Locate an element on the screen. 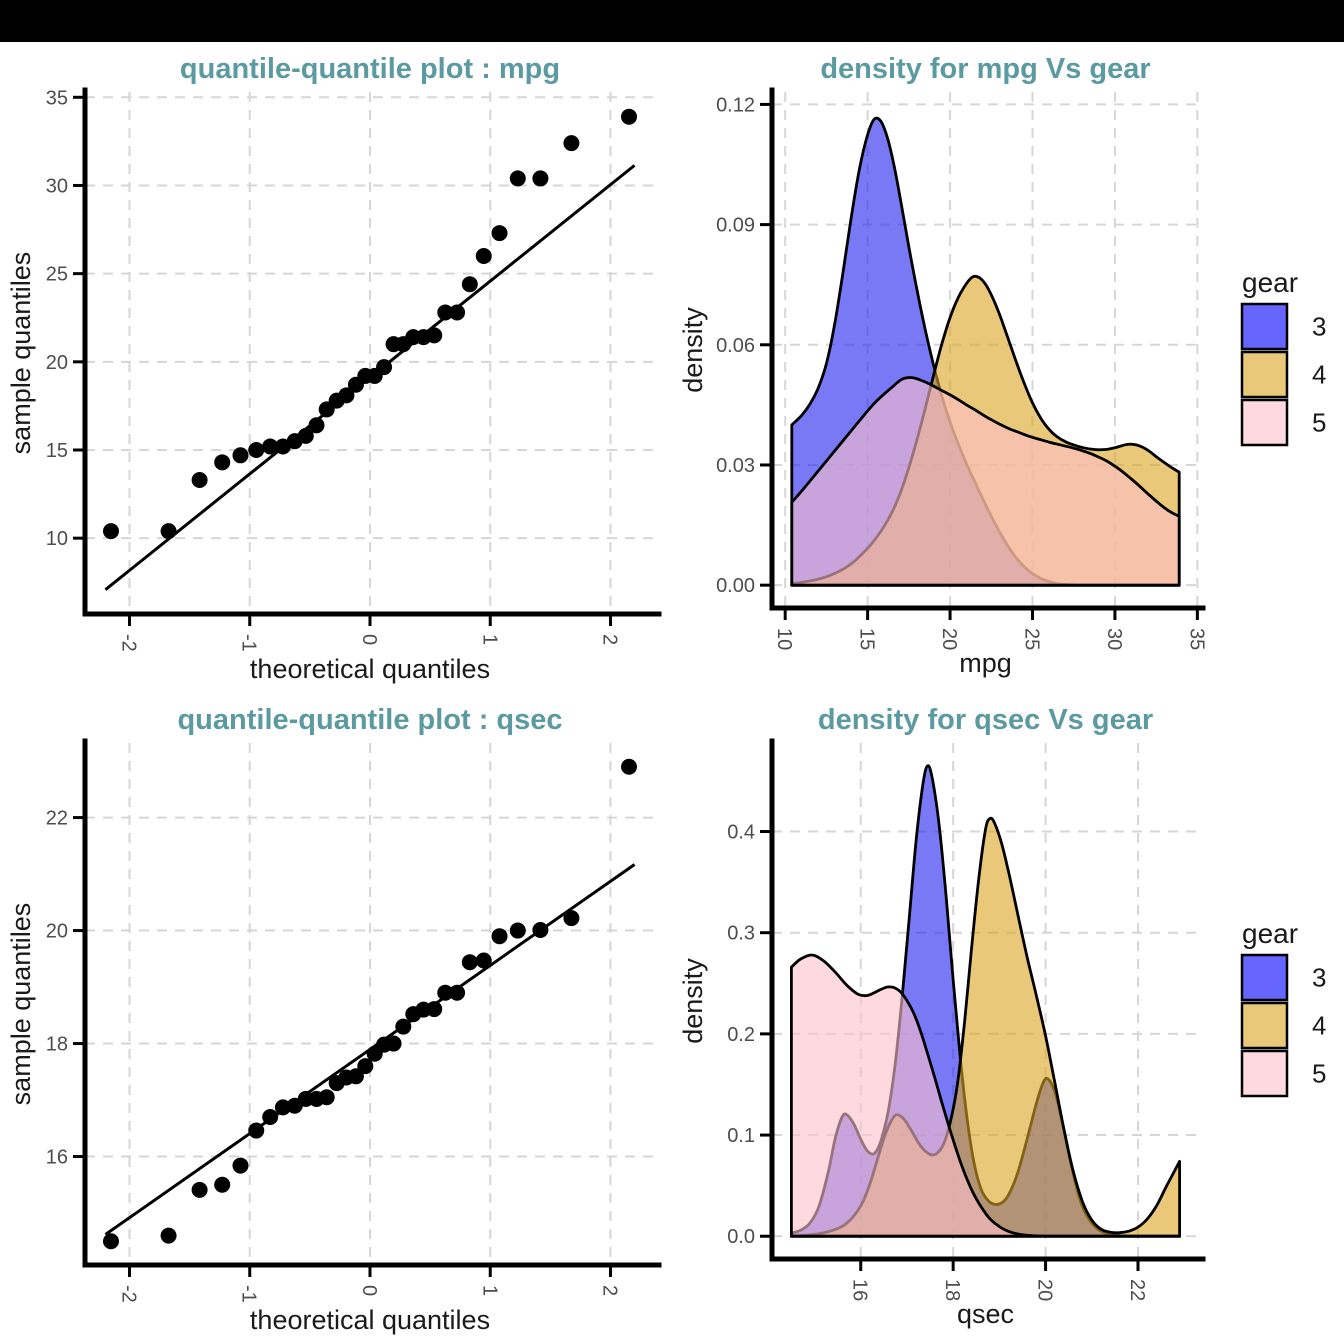 Image resolution: width=1344 pixels, height=1344 pixels. y-tick-label: 0.3 is located at coordinates (741, 934).